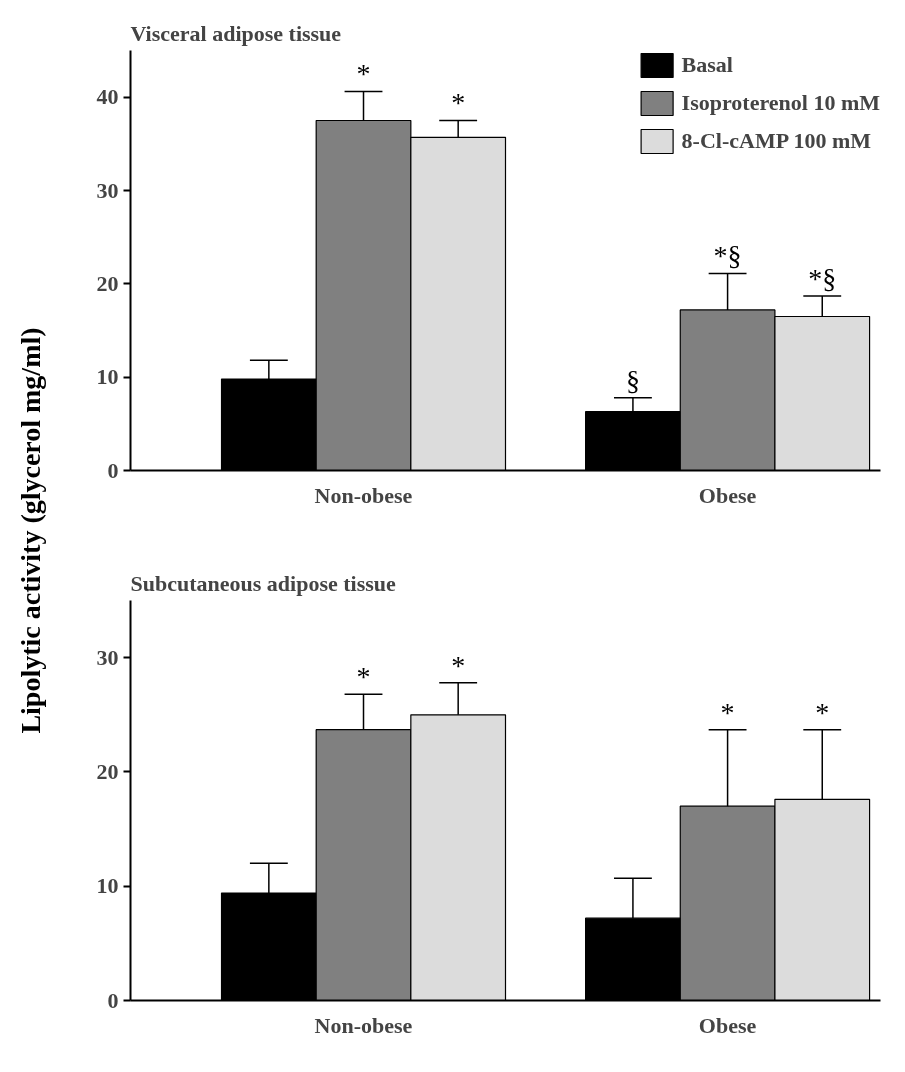 Image resolution: width=905 pixels, height=1072 pixels. I want to click on legend-label: Basal, so click(707, 65).